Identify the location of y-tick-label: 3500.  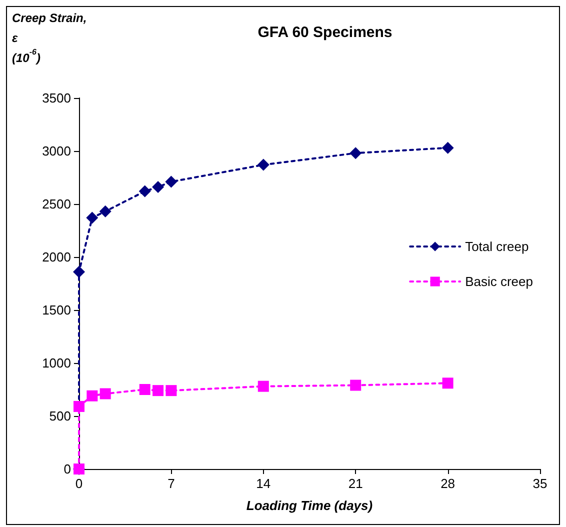
(56, 98).